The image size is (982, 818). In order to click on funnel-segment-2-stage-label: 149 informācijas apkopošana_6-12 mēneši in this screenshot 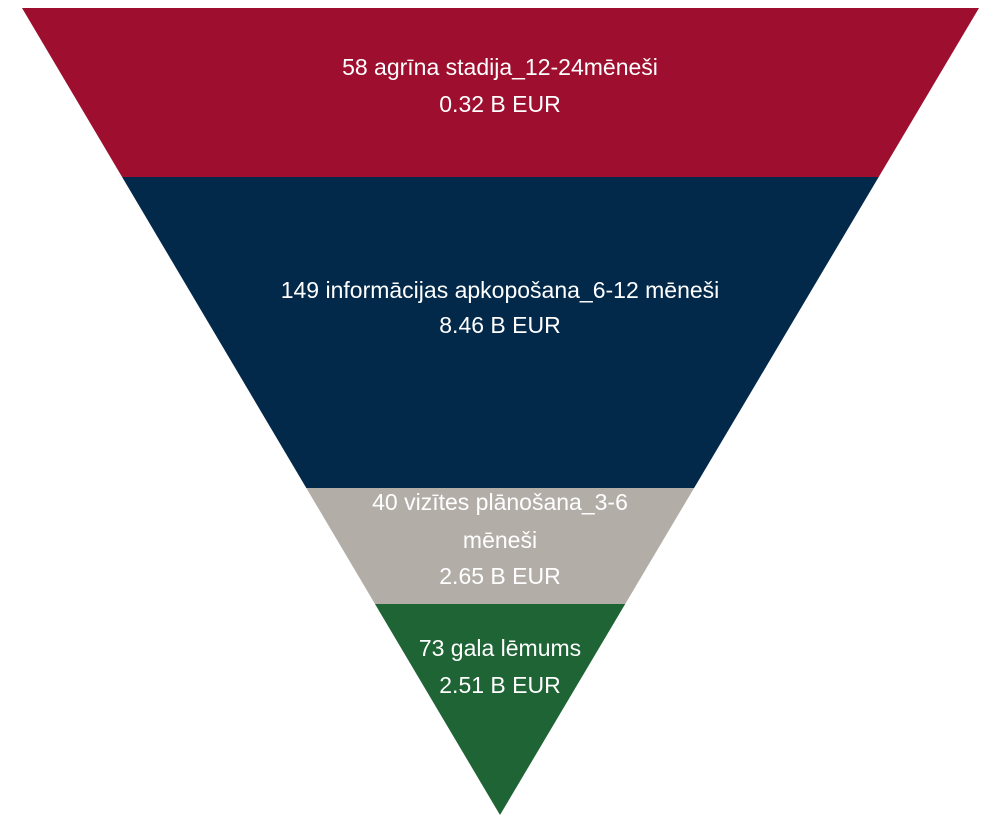, I will do `click(500, 290)`.